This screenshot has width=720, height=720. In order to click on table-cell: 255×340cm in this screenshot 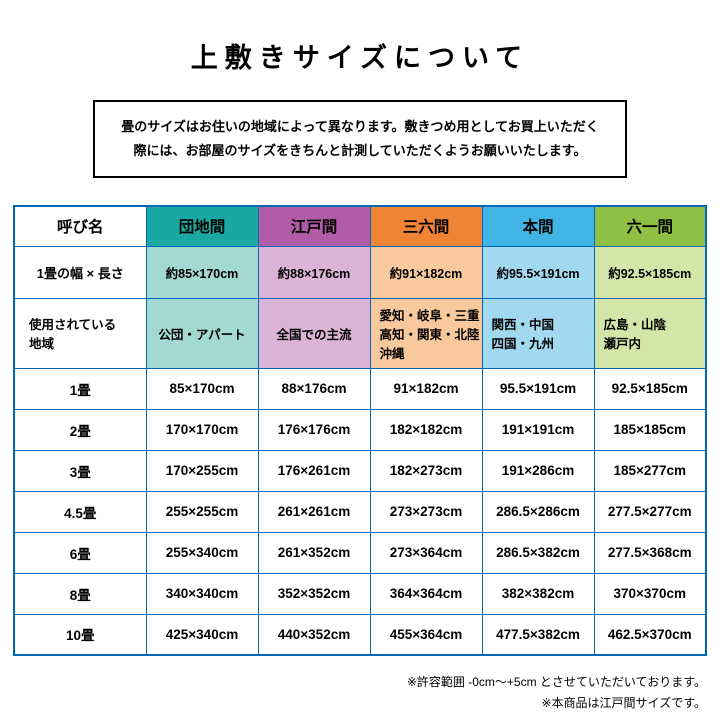, I will do `click(202, 552)`.